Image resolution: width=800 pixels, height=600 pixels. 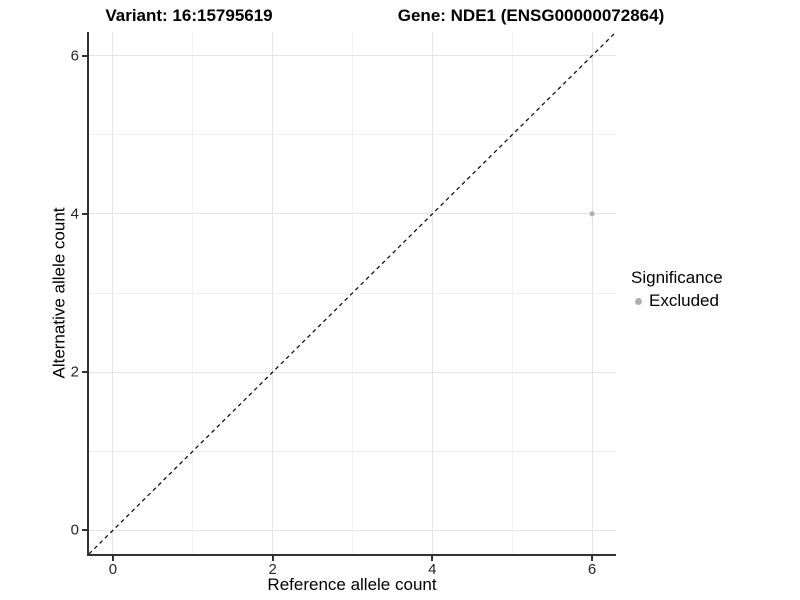 What do you see at coordinates (684, 300) in the screenshot?
I see `legend-item-label: Excluded` at bounding box center [684, 300].